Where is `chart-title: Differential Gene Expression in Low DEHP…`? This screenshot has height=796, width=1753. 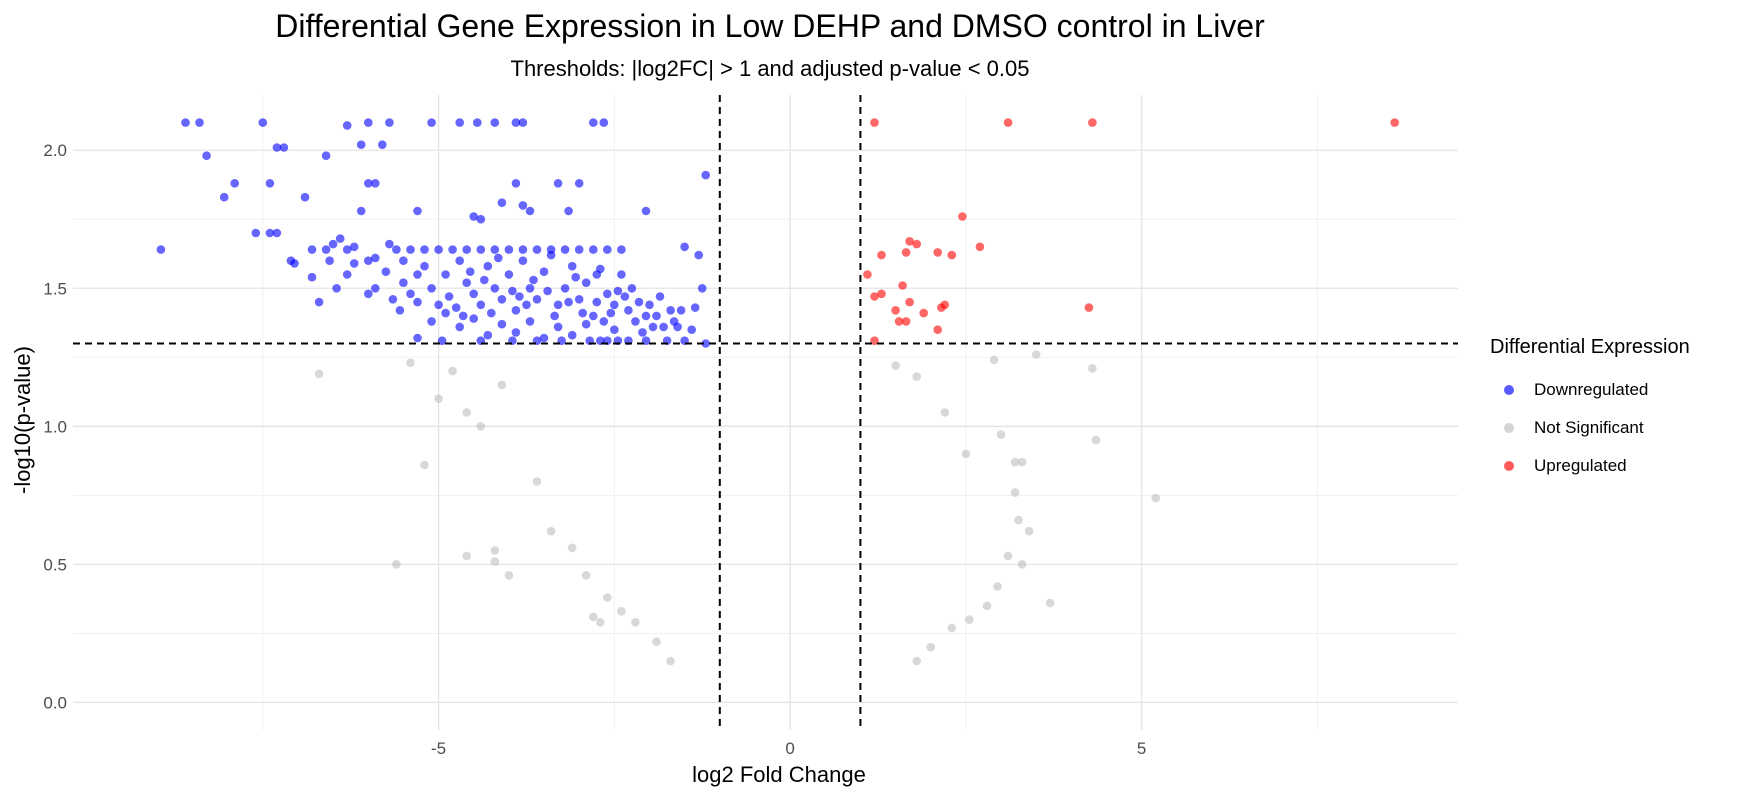 chart-title: Differential Gene Expression in Low DEHP… is located at coordinates (770, 26).